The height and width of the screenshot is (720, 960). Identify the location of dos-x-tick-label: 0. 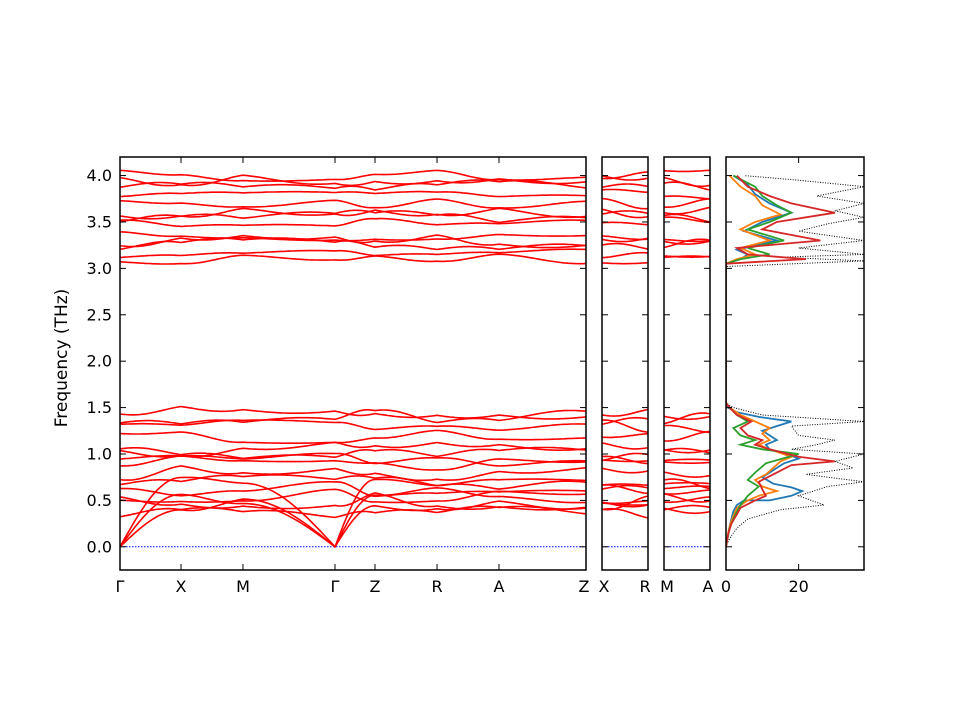
(726, 586).